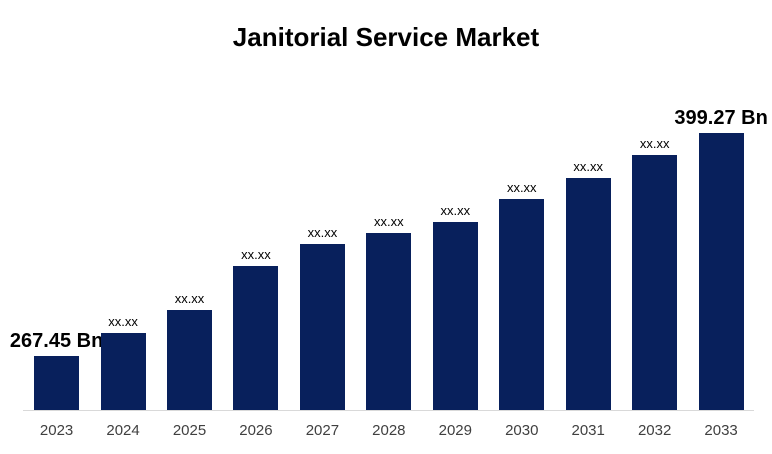 The width and height of the screenshot is (772, 454). What do you see at coordinates (386, 37) in the screenshot?
I see `chart-title: Janitorial Service Market` at bounding box center [386, 37].